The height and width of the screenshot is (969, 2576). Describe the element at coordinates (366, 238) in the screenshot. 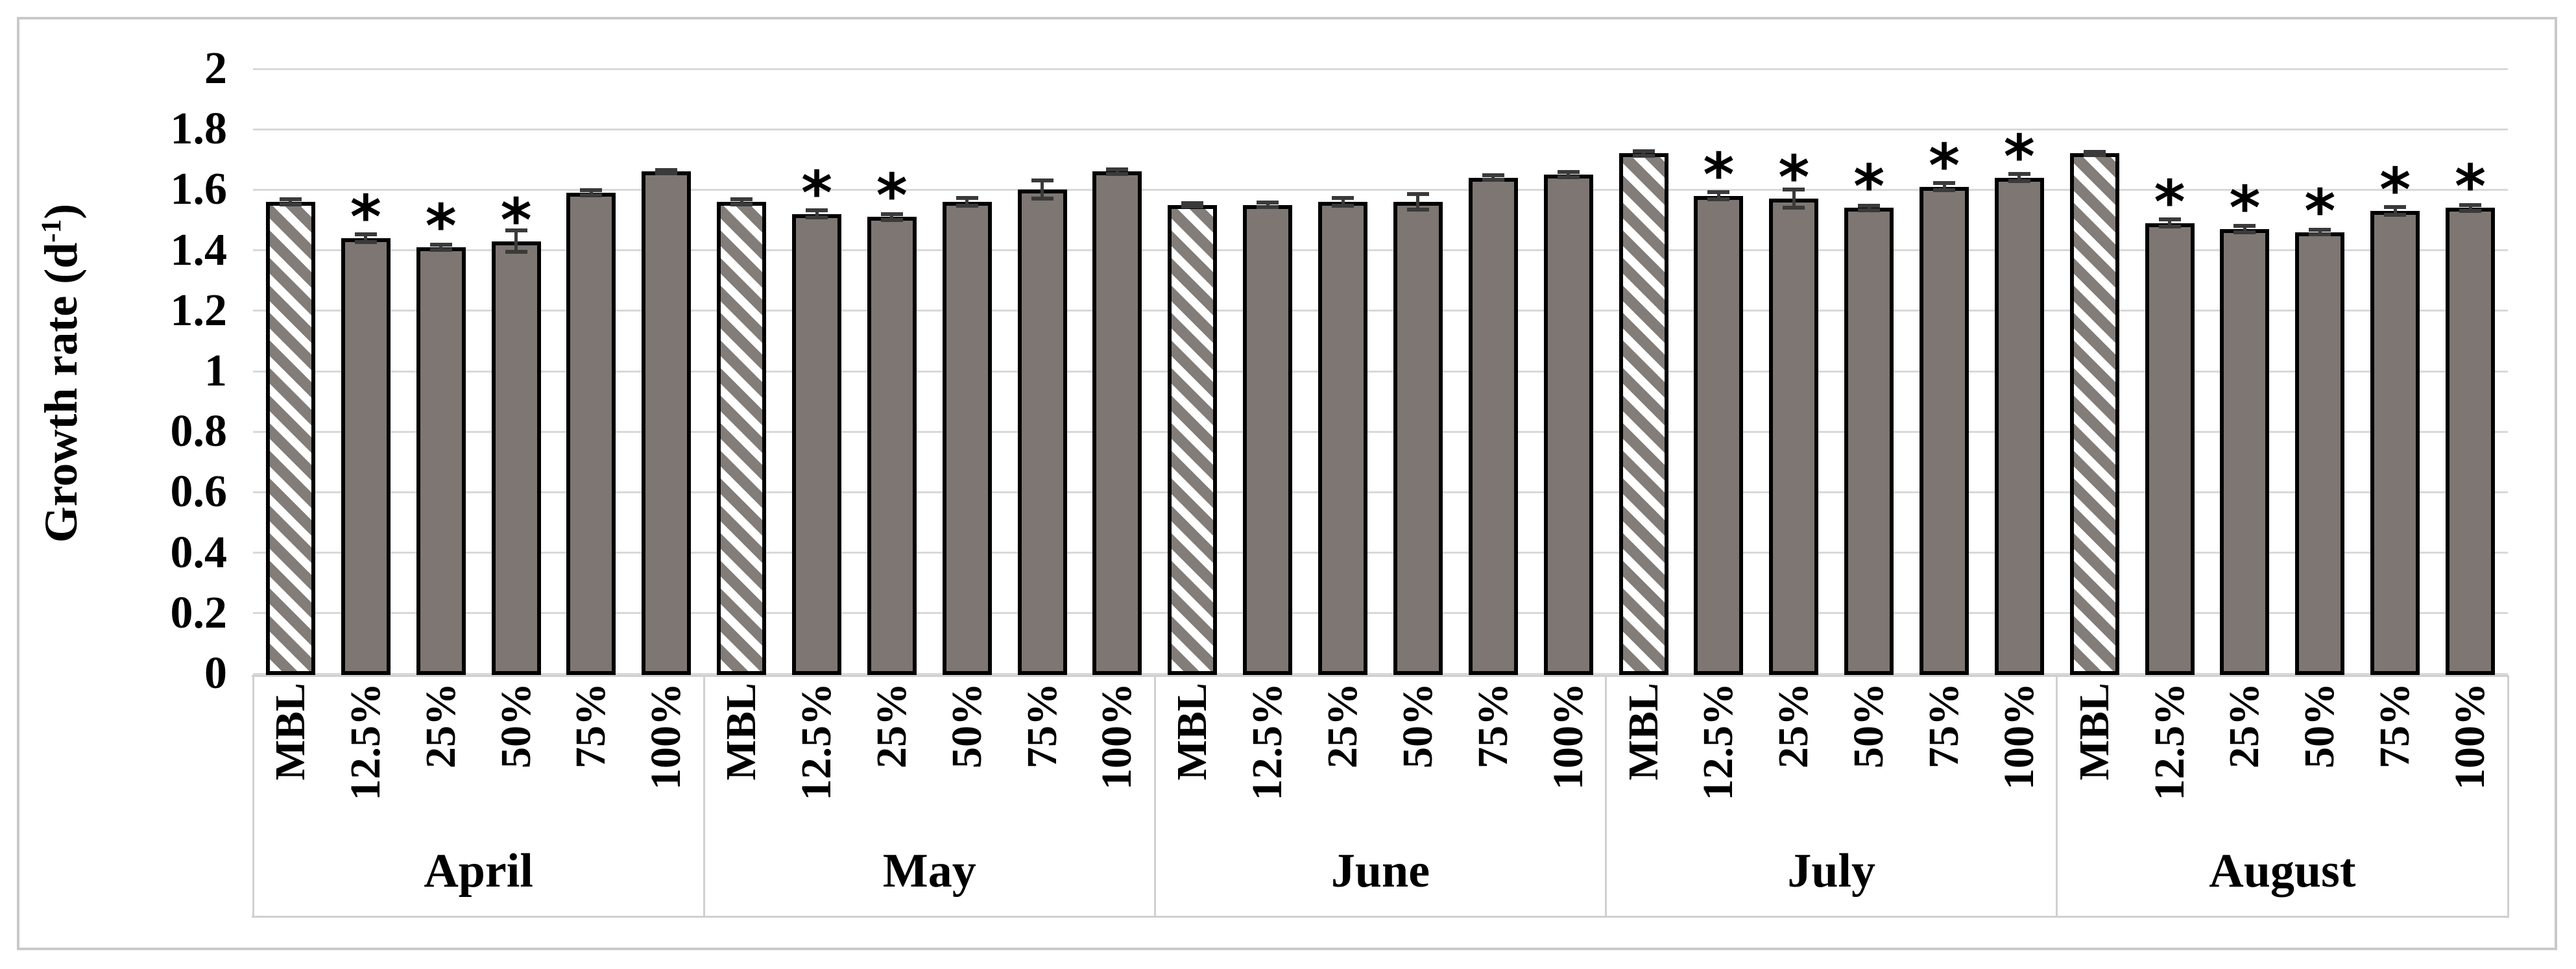

I see `error-bar-whisker-april-12.5` at that location.